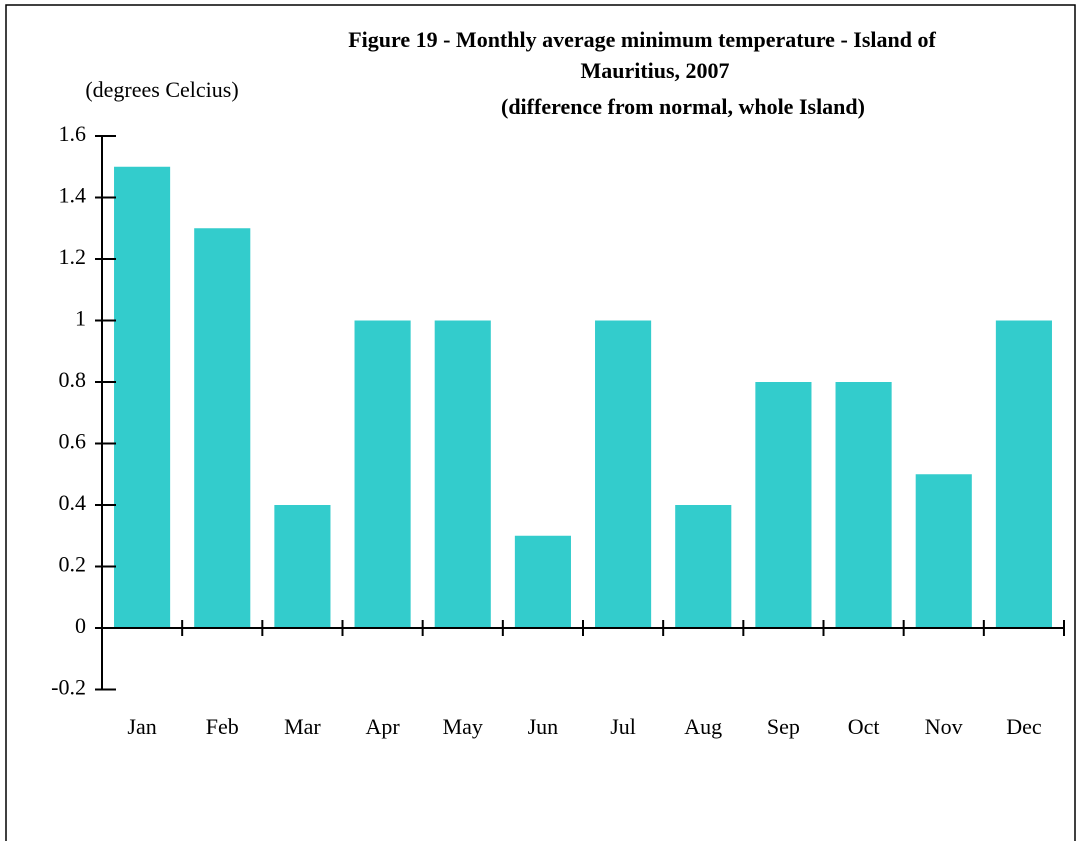 This screenshot has height=841, width=1080. What do you see at coordinates (944, 726) in the screenshot?
I see `x-tick-label: Nov` at bounding box center [944, 726].